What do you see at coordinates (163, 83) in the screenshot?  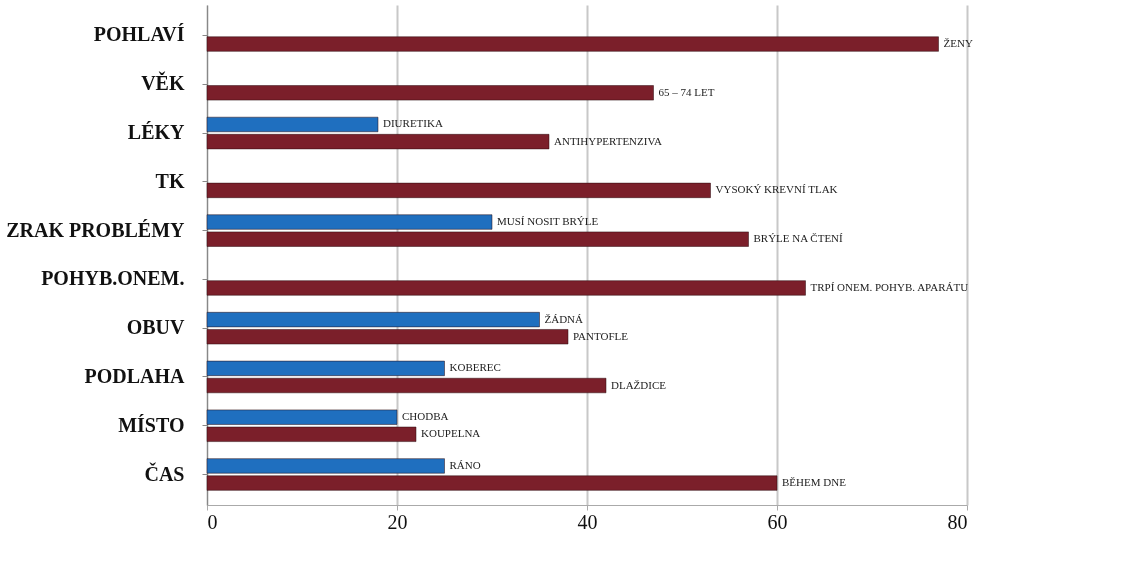 I see `y-tick-label: VĚK` at bounding box center [163, 83].